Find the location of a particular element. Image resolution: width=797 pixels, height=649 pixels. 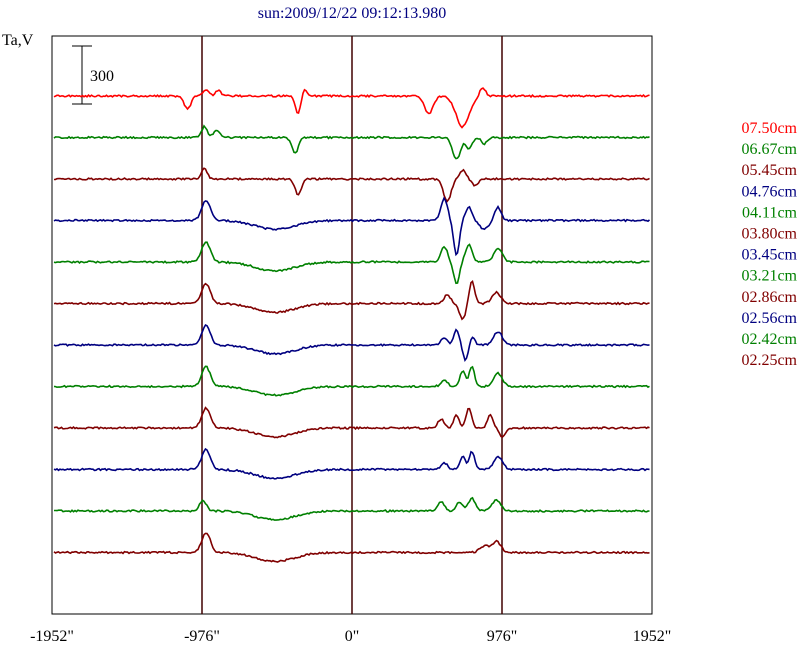

legend-entry: 02.86cm is located at coordinates (769, 297).